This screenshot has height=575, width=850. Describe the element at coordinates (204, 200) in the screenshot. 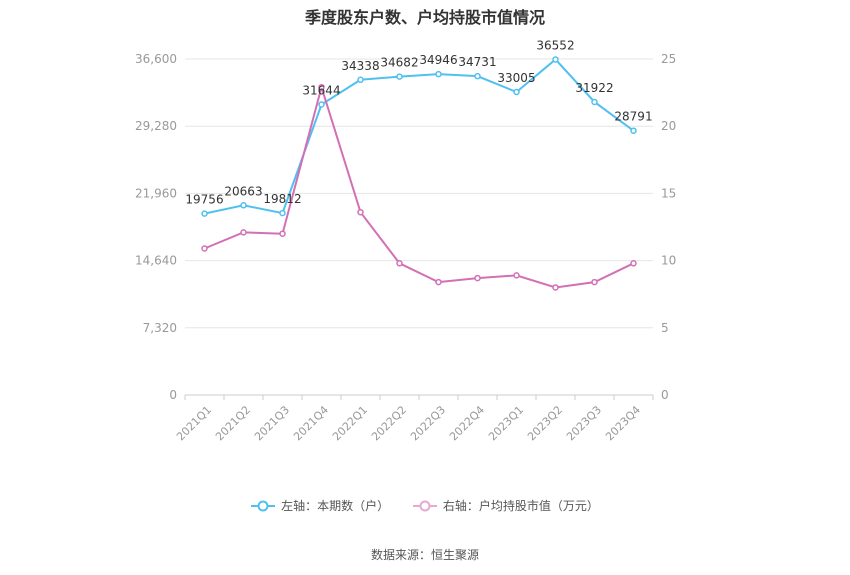

I see `data-label: 19756` at that location.